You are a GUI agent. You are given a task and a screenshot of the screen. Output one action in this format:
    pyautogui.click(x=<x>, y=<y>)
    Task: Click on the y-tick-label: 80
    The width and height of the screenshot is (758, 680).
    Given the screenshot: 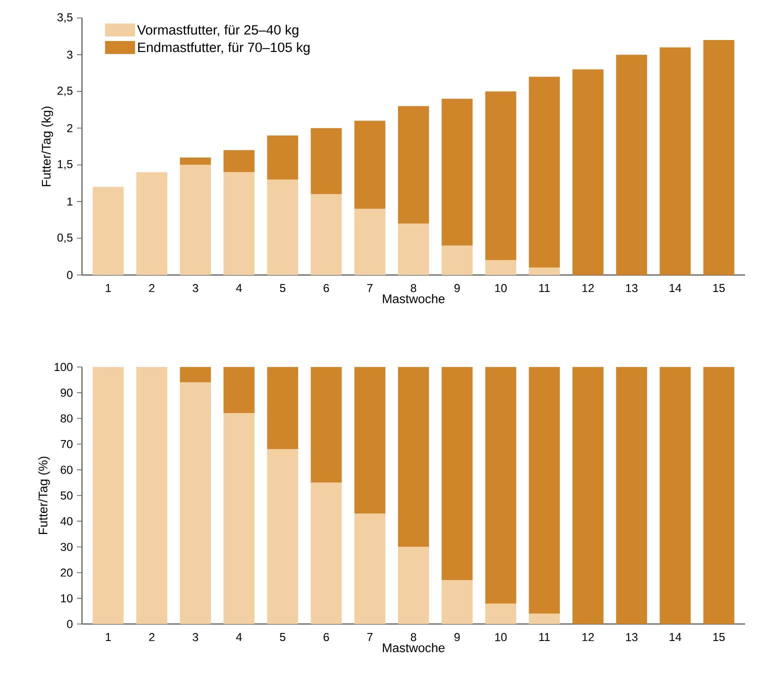 What is the action you would take?
    pyautogui.click(x=66, y=418)
    